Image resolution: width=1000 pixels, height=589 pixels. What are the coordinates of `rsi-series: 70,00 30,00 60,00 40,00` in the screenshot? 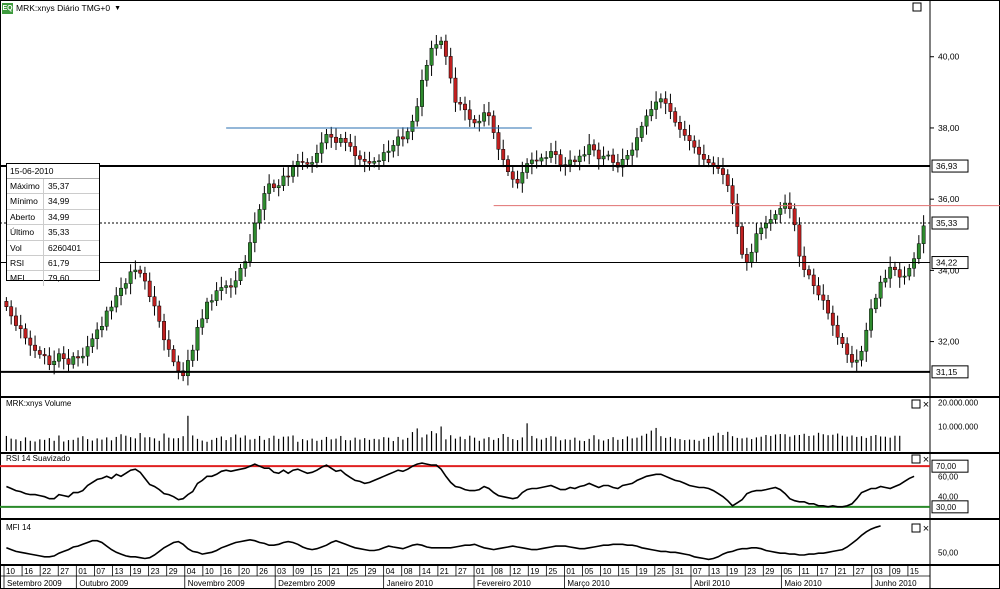 It's located at (484, 486).